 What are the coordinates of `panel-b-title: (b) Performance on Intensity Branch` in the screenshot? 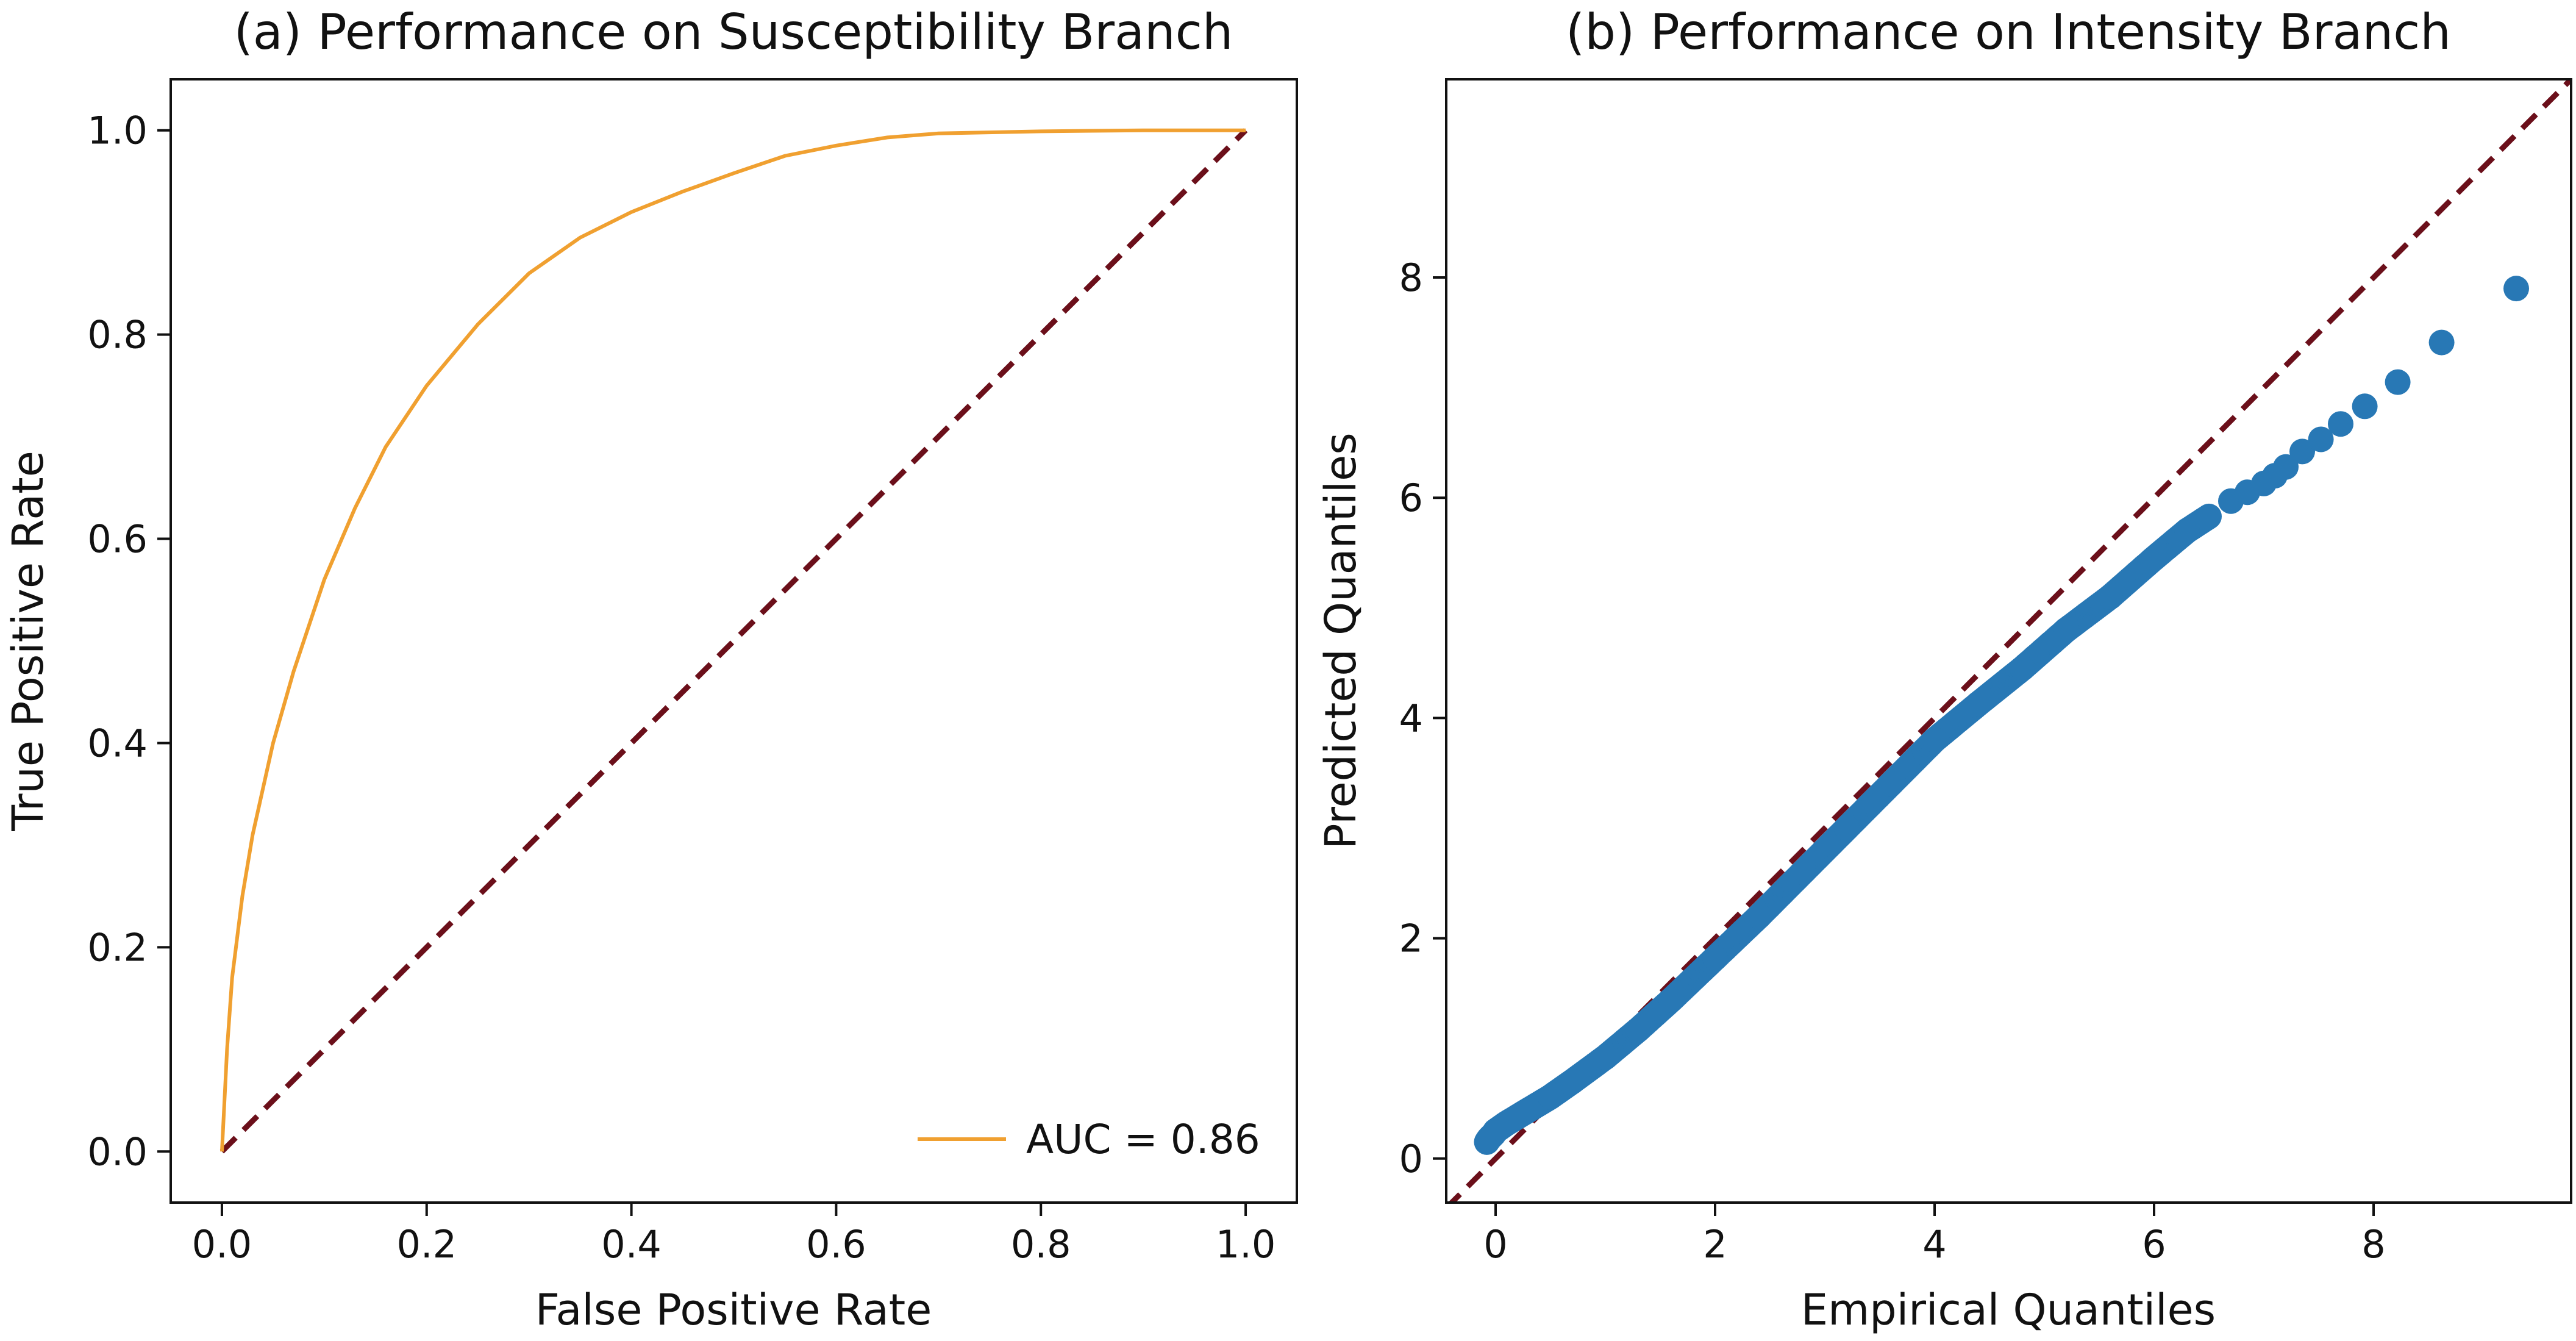 It's located at (2009, 32).